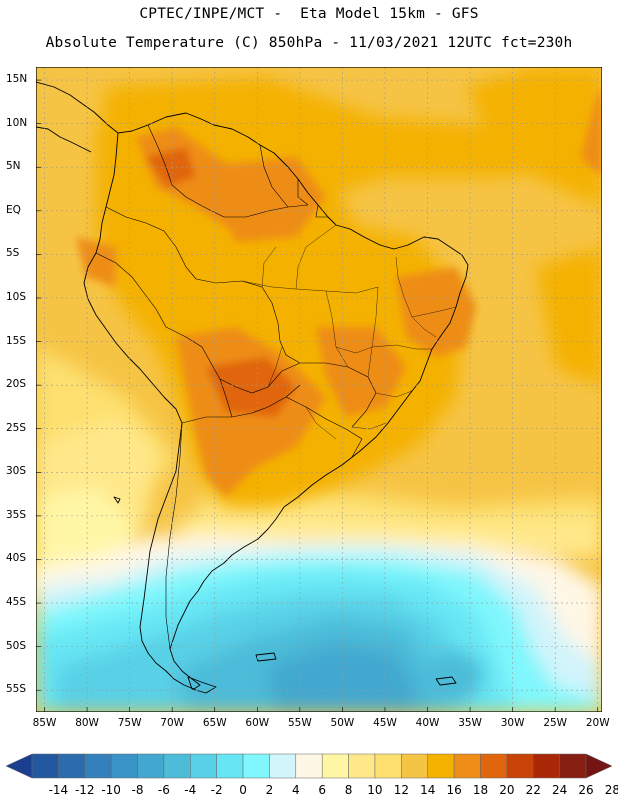 The width and height of the screenshot is (618, 800). Describe the element at coordinates (19, 766) in the screenshot. I see `legend-arrow-low` at that location.